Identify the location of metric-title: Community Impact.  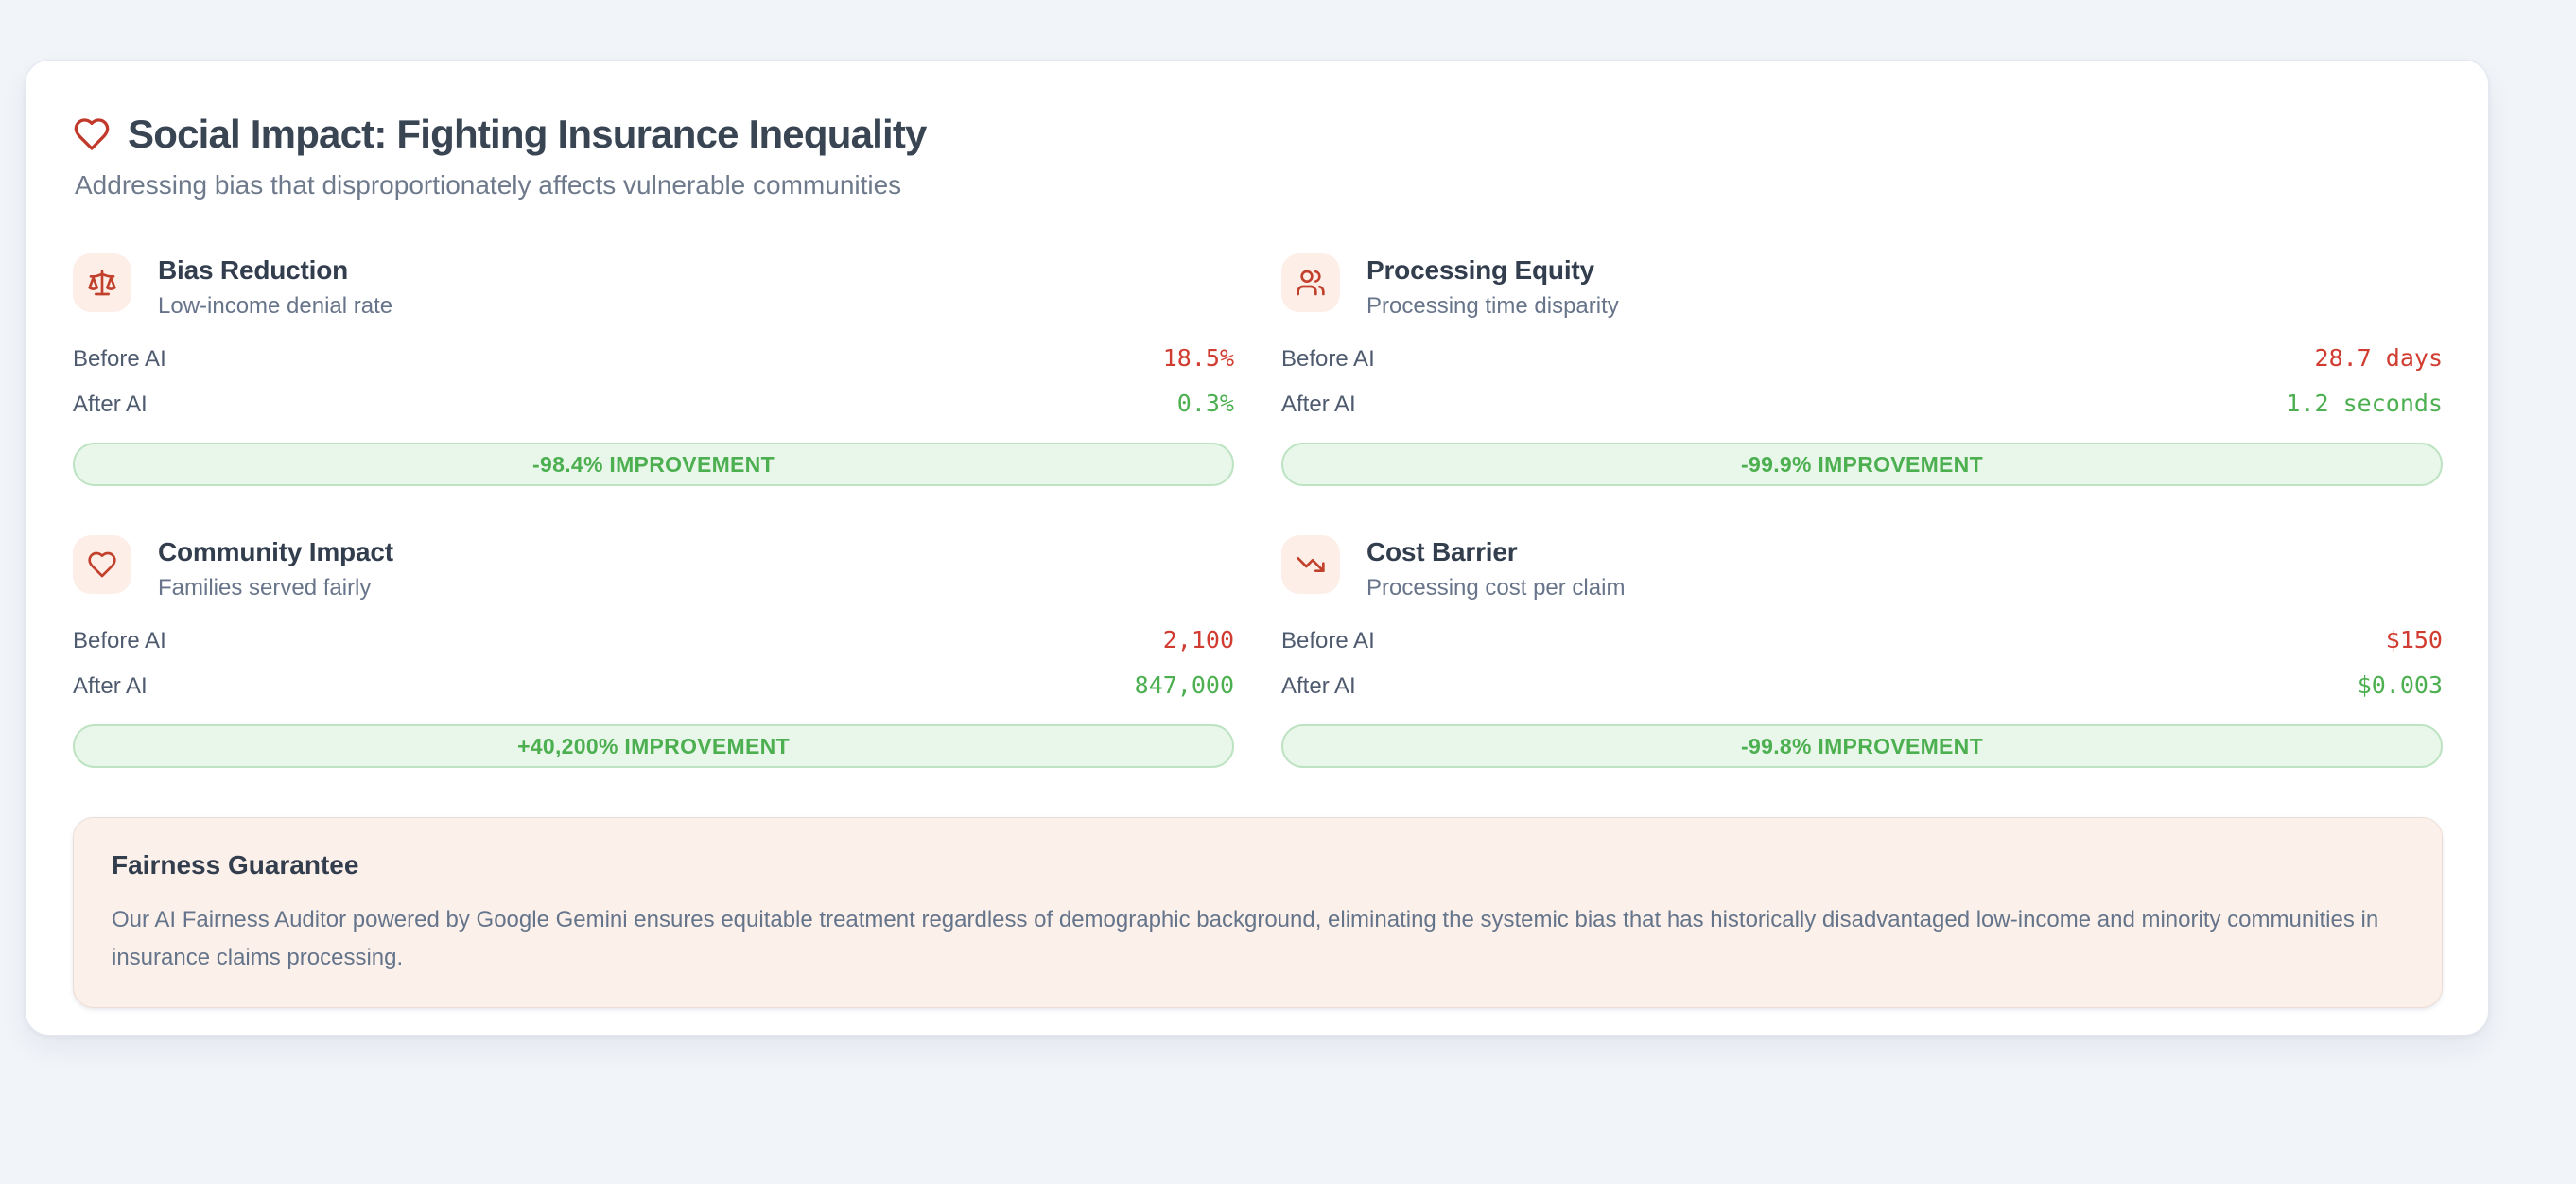
(275, 551).